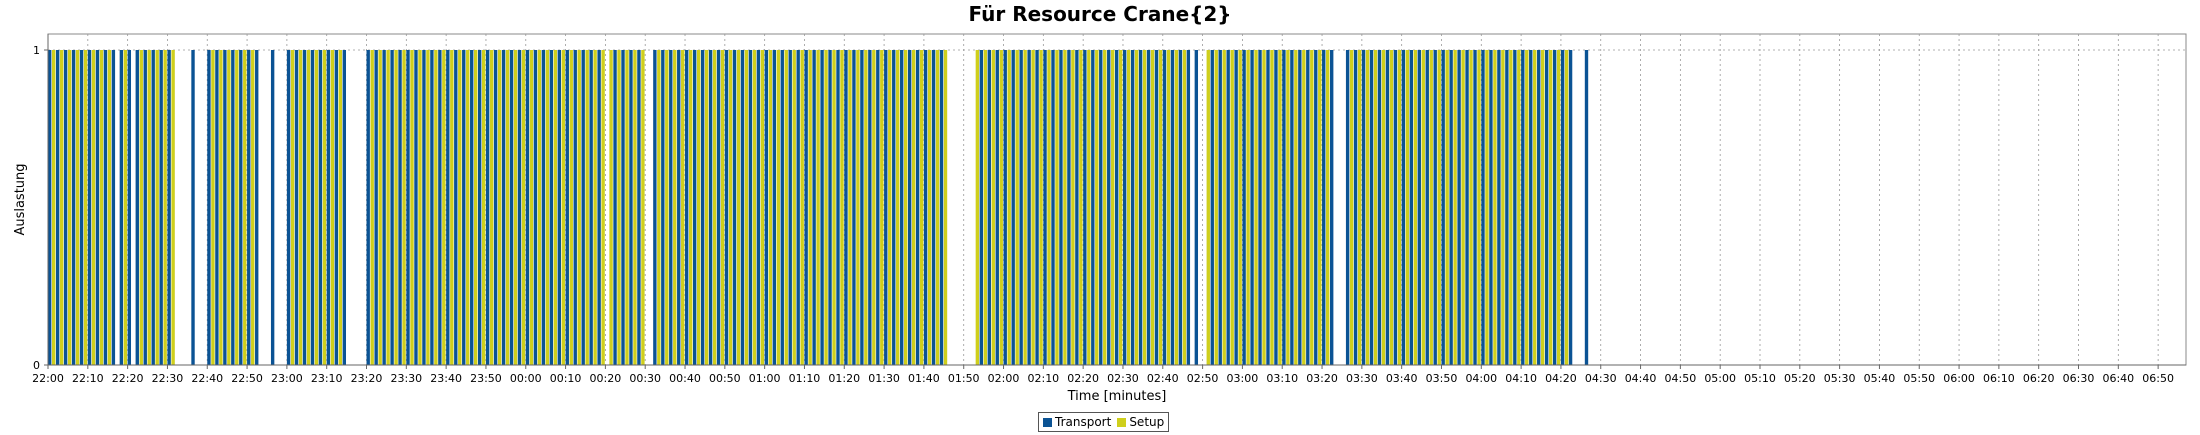 This screenshot has height=435, width=2200. What do you see at coordinates (20, 199) in the screenshot?
I see `y-axis-label: Auslastung` at bounding box center [20, 199].